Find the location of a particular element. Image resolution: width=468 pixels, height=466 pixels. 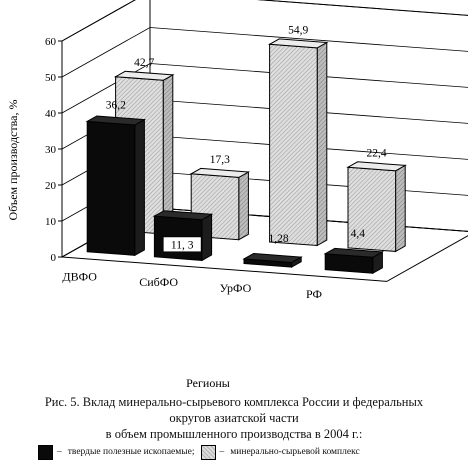

y-tick-label: 0 is located at coordinates (54, 258).